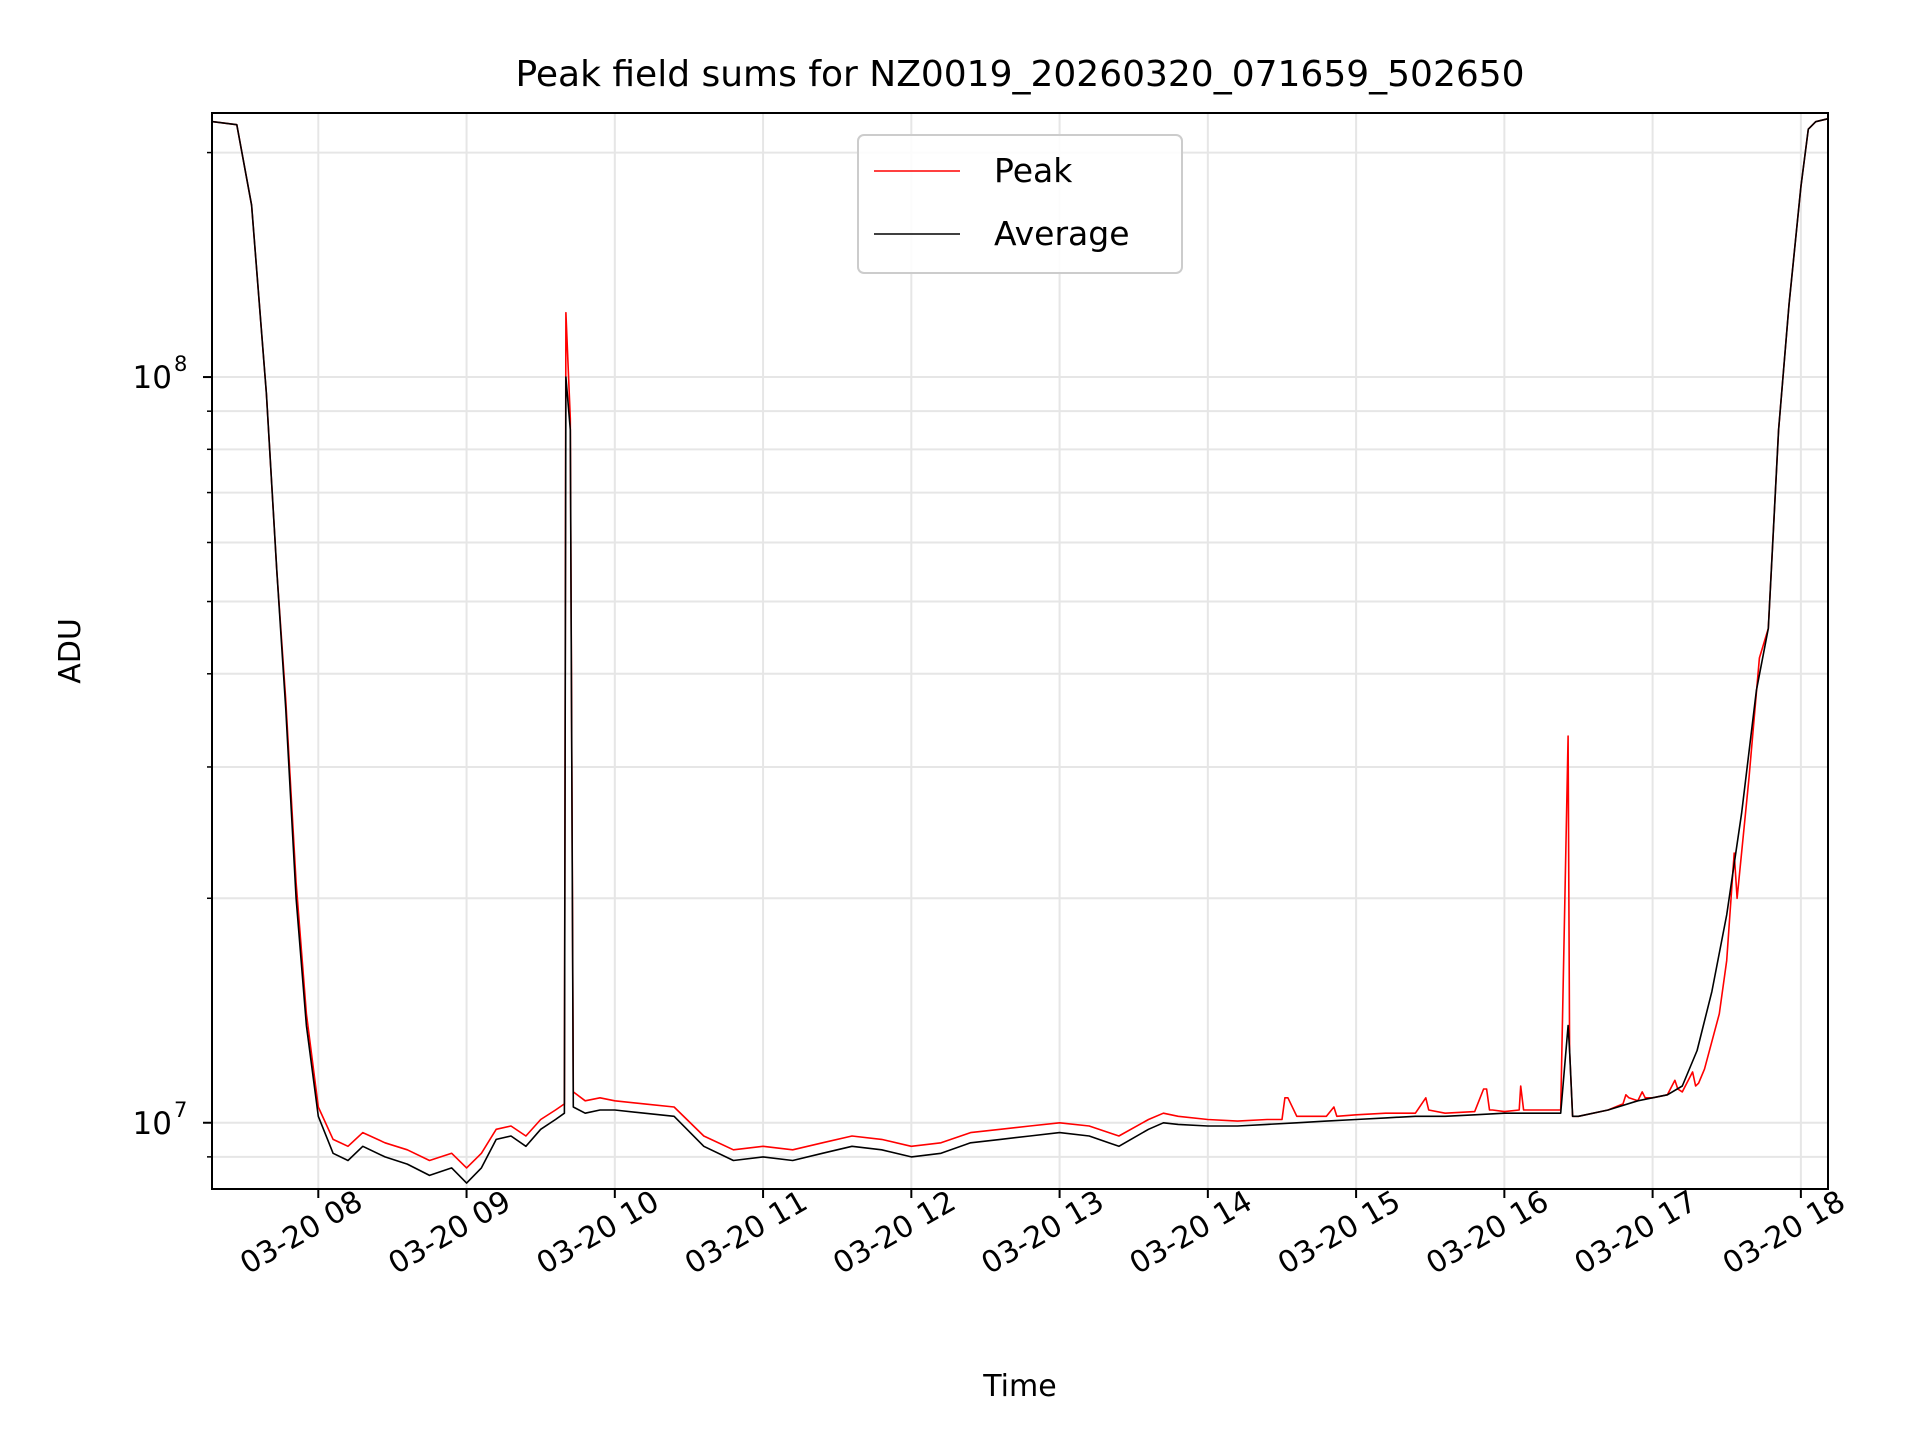 This screenshot has height=1440, width=1920. I want to click on legend-box, so click(1020, 204).